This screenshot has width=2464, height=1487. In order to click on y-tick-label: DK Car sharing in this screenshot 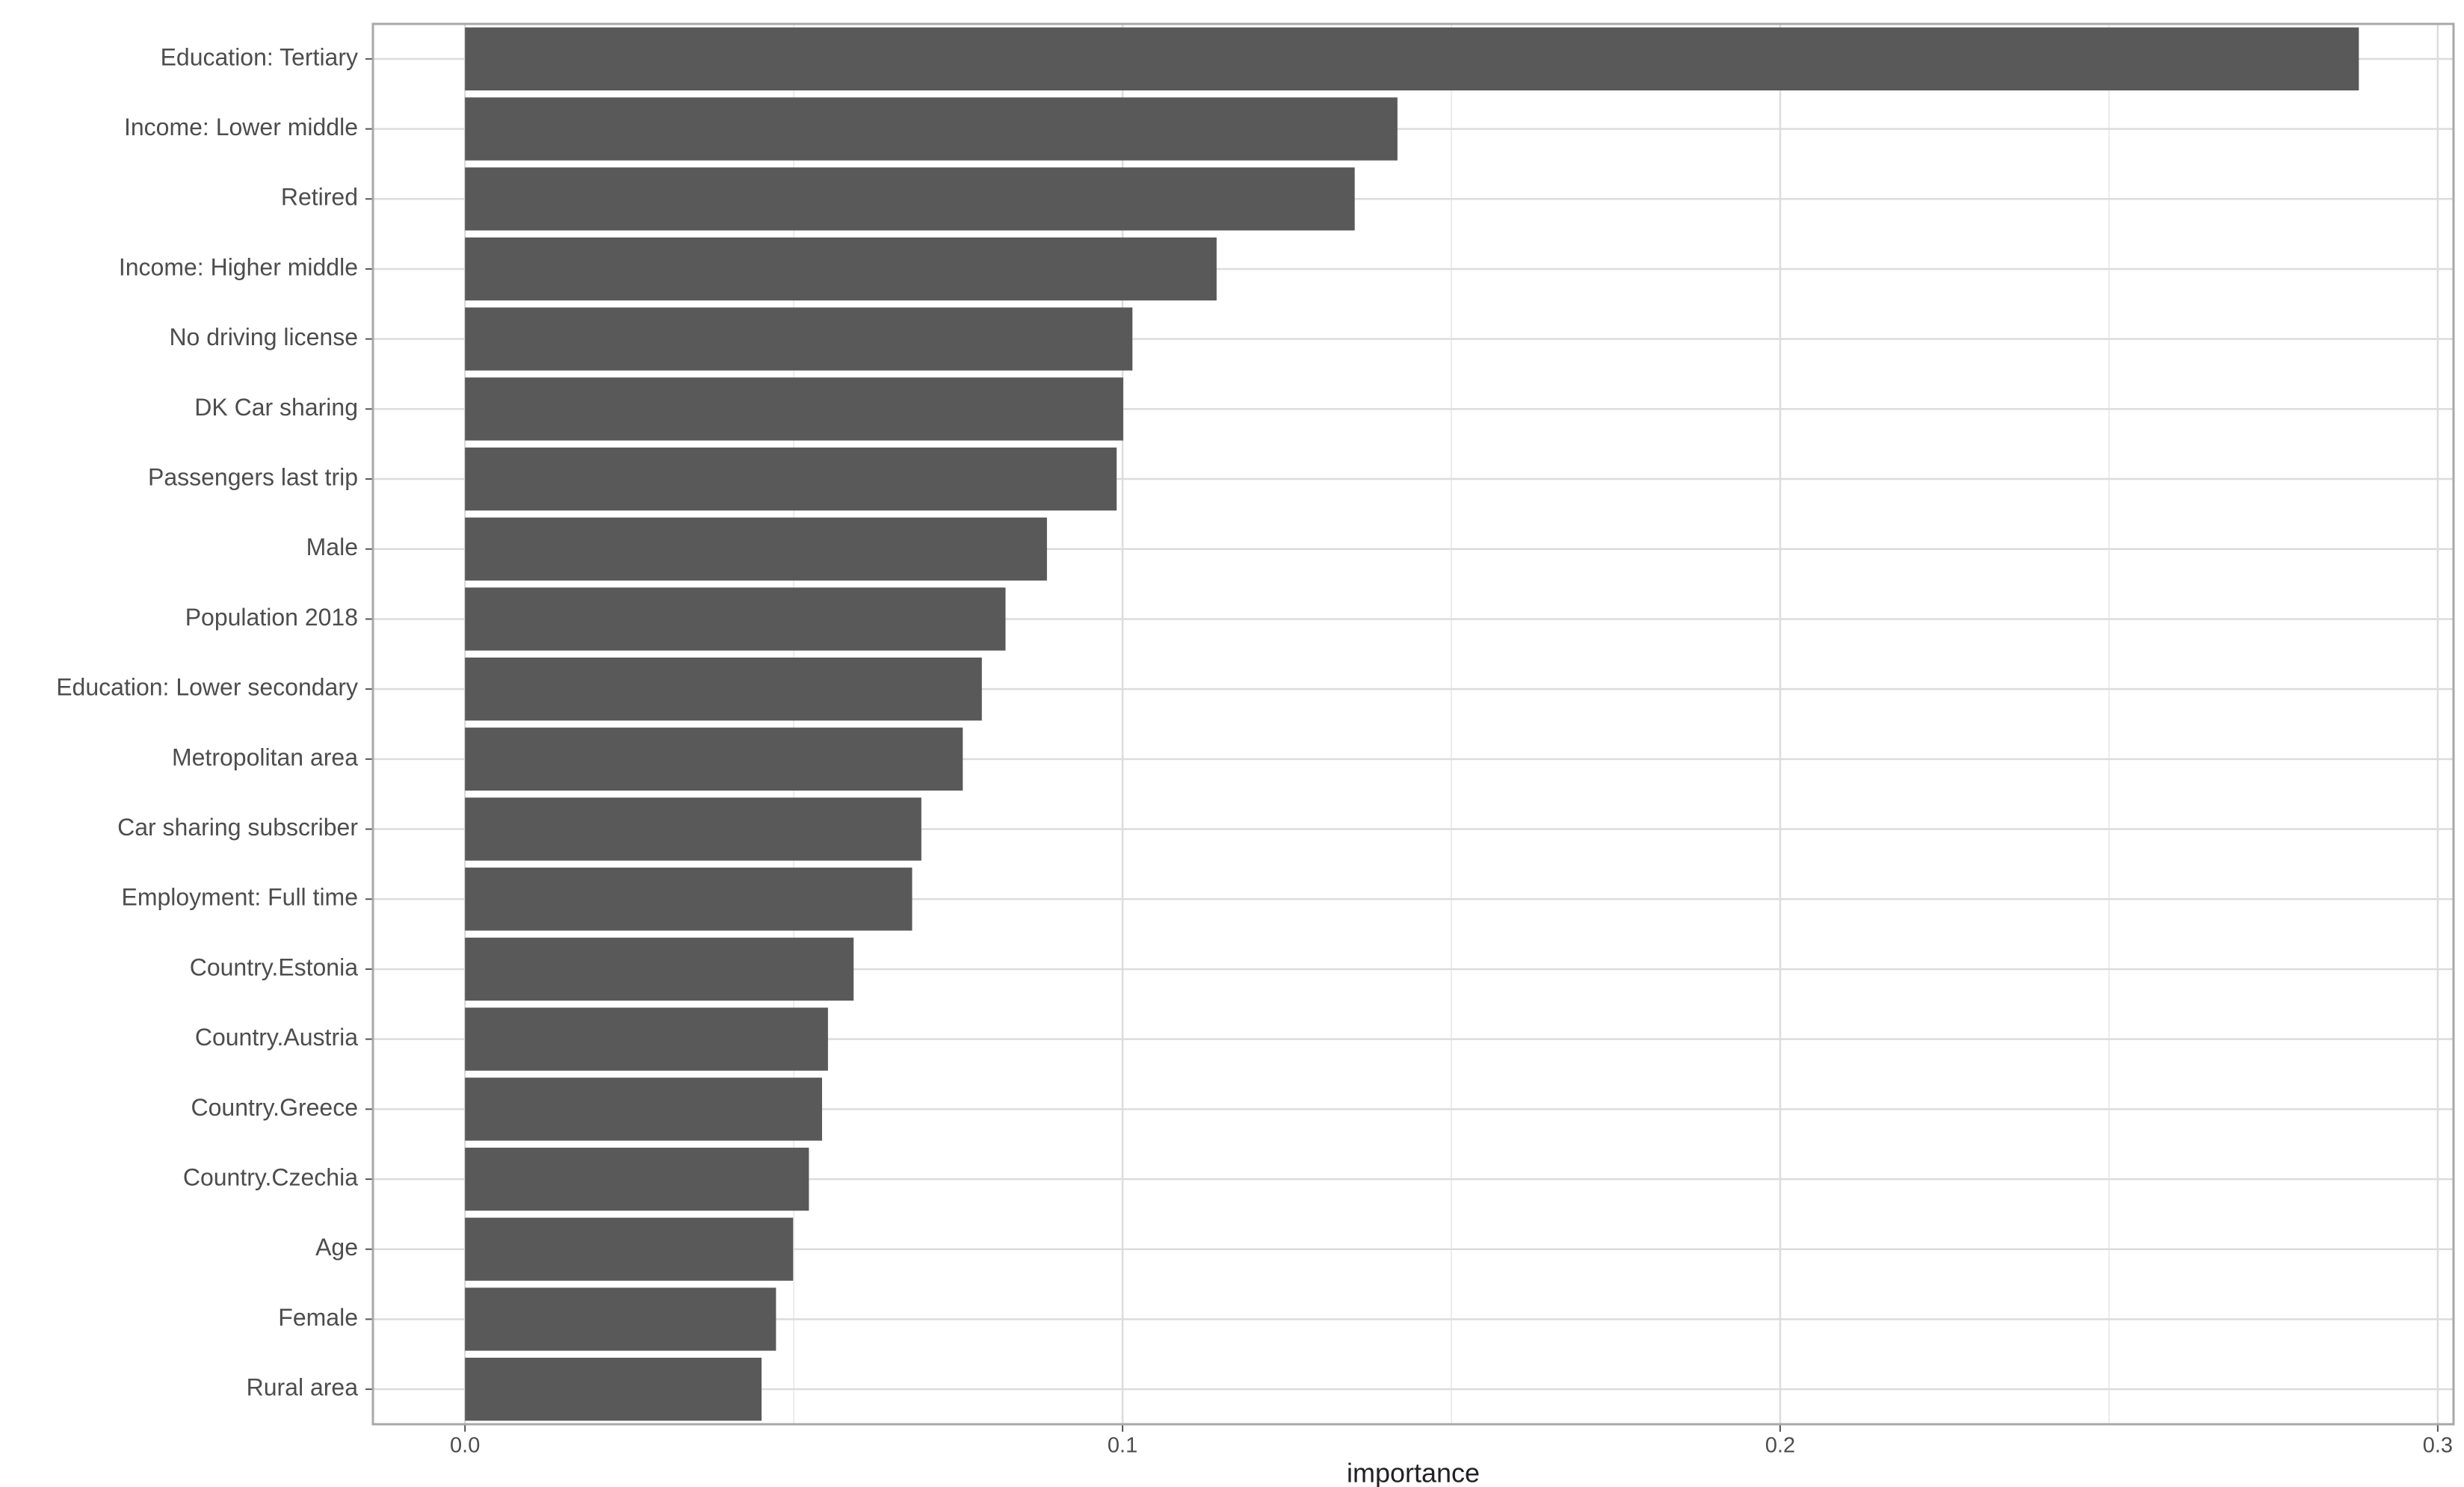, I will do `click(276, 408)`.